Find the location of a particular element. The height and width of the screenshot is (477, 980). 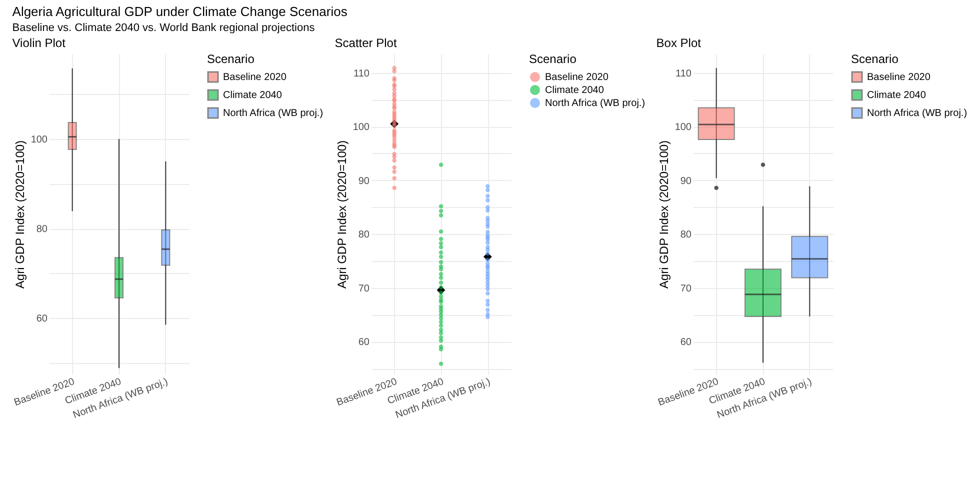

chart-title: Box Plot is located at coordinates (679, 43).